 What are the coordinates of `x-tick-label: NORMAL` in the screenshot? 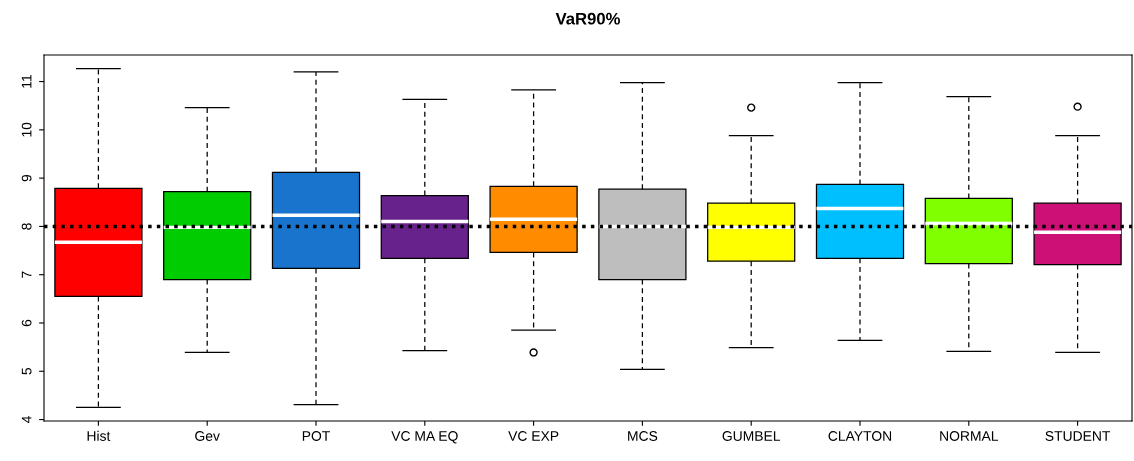 It's located at (969, 436).